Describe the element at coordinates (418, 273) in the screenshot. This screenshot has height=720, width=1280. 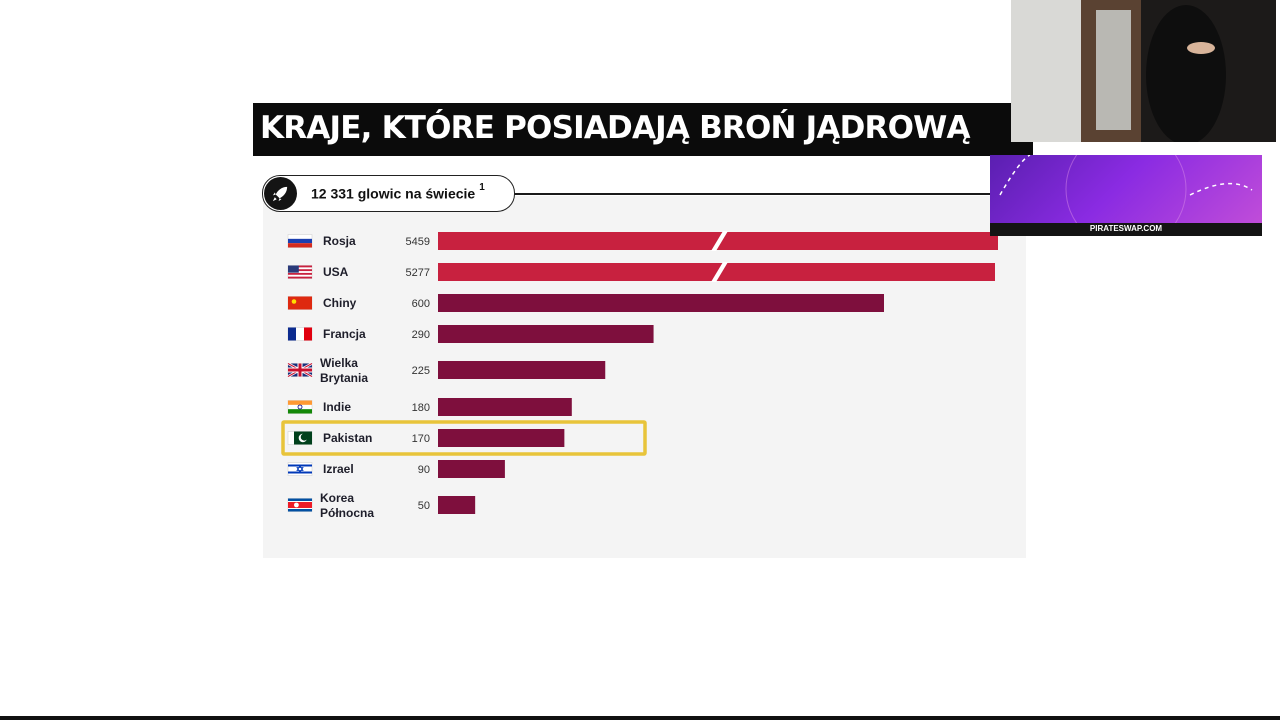
I see `value-label: 5277` at that location.